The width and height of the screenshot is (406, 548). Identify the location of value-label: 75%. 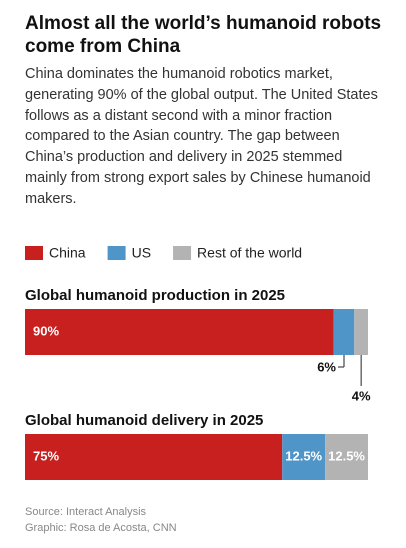
(46, 455).